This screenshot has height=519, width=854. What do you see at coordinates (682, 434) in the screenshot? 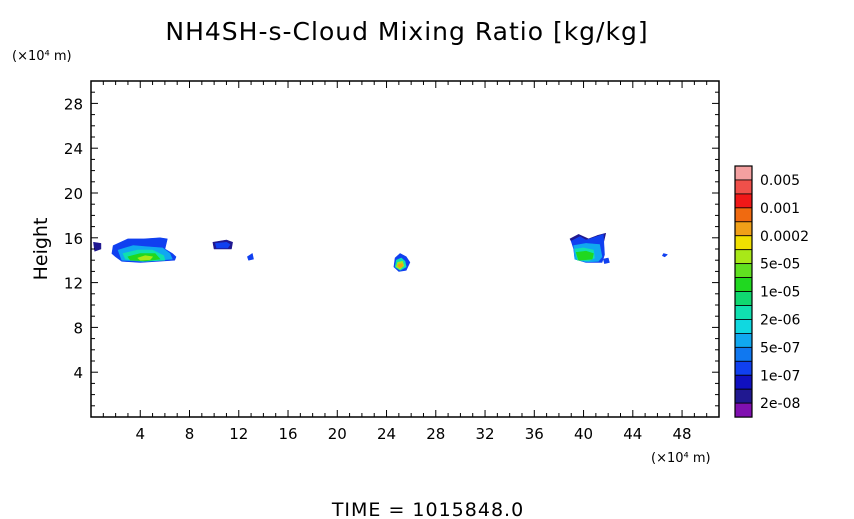
I see `x-tick-label: 48` at bounding box center [682, 434].